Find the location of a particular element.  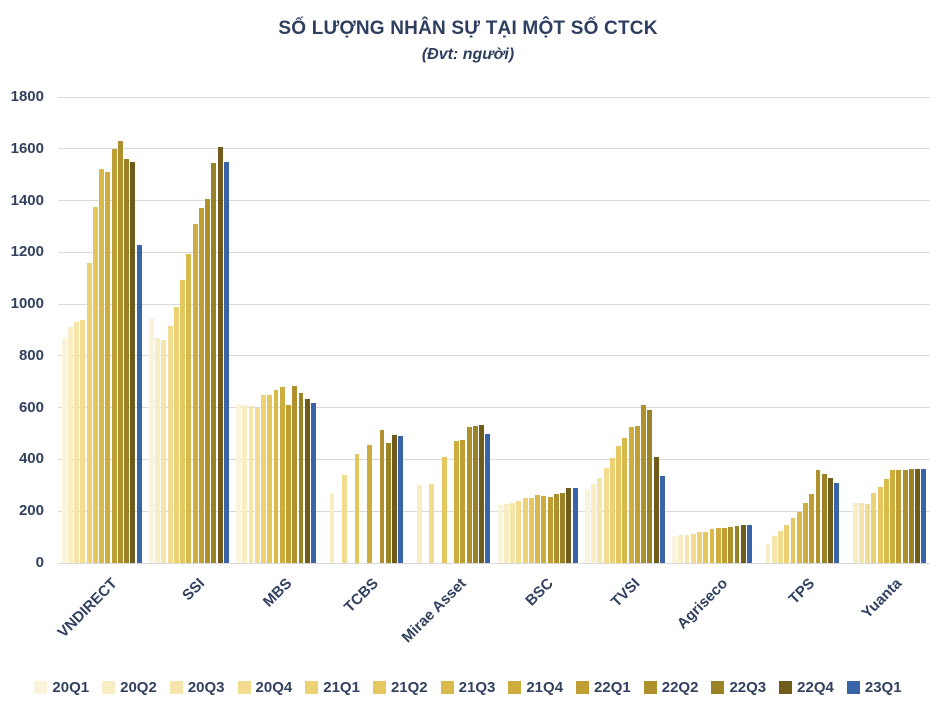

bar-20Q1-mbs is located at coordinates (238, 483).